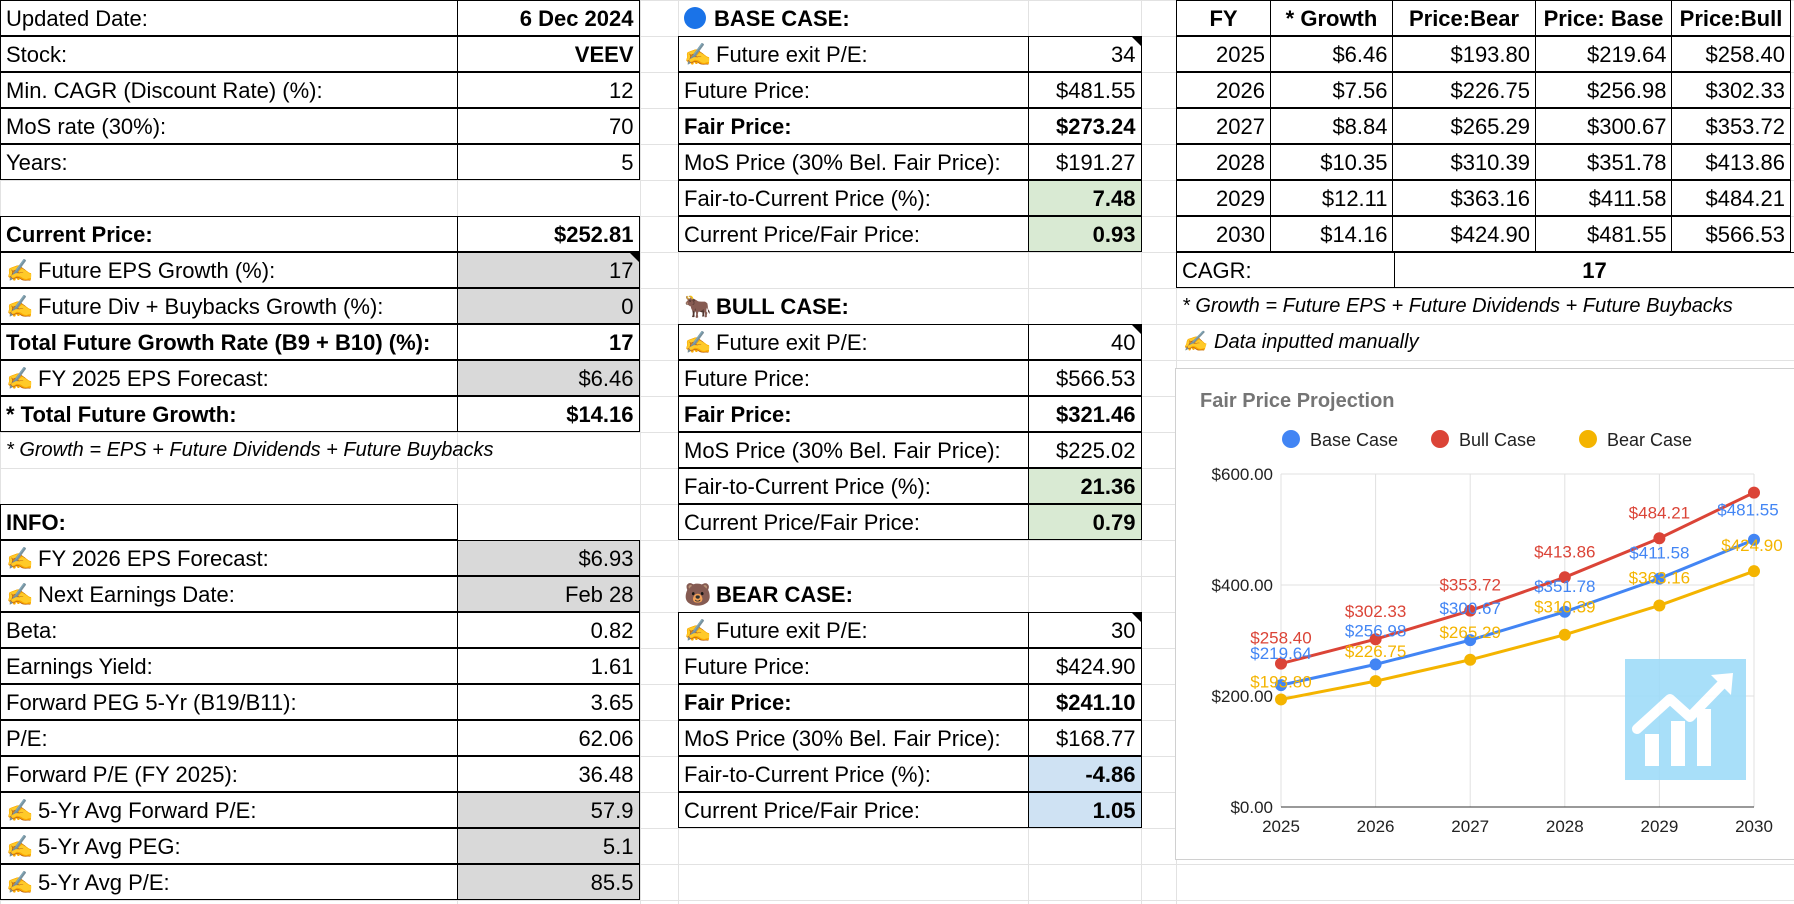 The height and width of the screenshot is (904, 1794). Describe the element at coordinates (548, 630) in the screenshot. I see `info-value-cell: 0.82` at that location.